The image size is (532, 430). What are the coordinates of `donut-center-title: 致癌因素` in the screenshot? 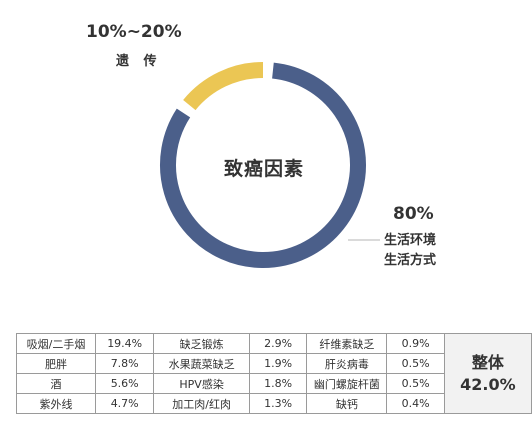 It's located at (264, 169).